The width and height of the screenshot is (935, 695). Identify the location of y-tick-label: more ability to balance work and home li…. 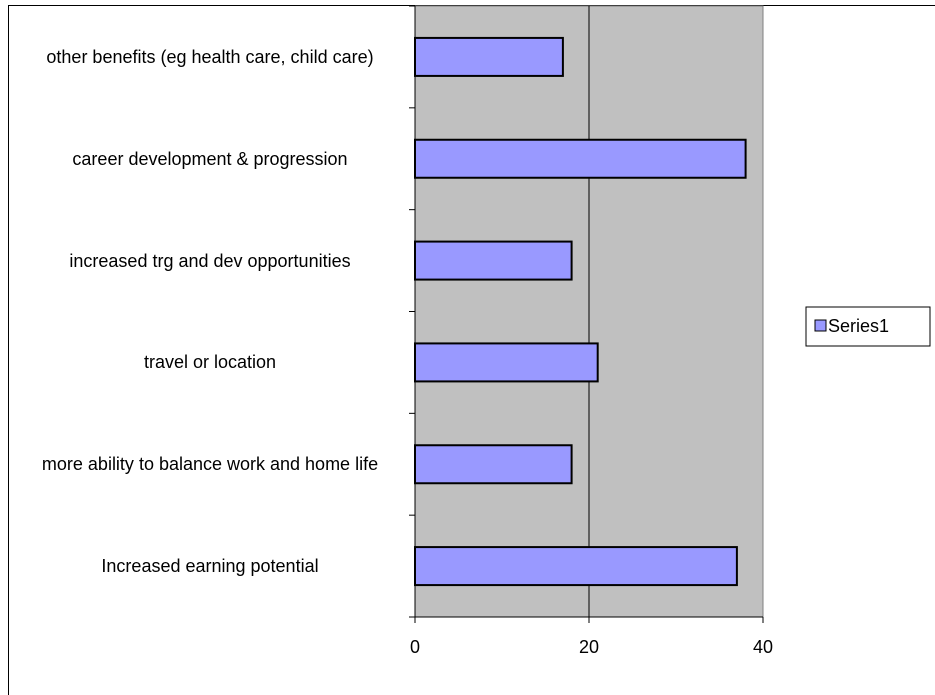
(210, 464).